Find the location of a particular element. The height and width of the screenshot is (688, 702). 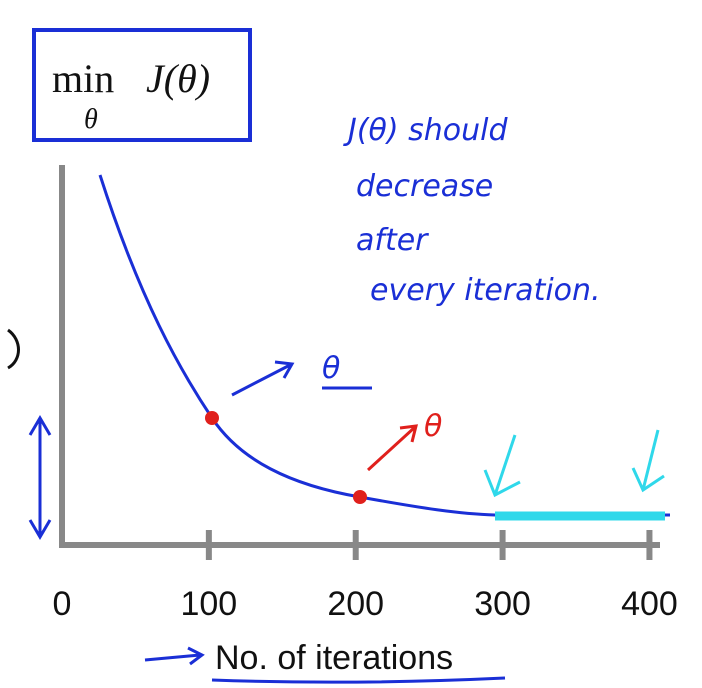

x-tick-label: 400 is located at coordinates (649, 604).